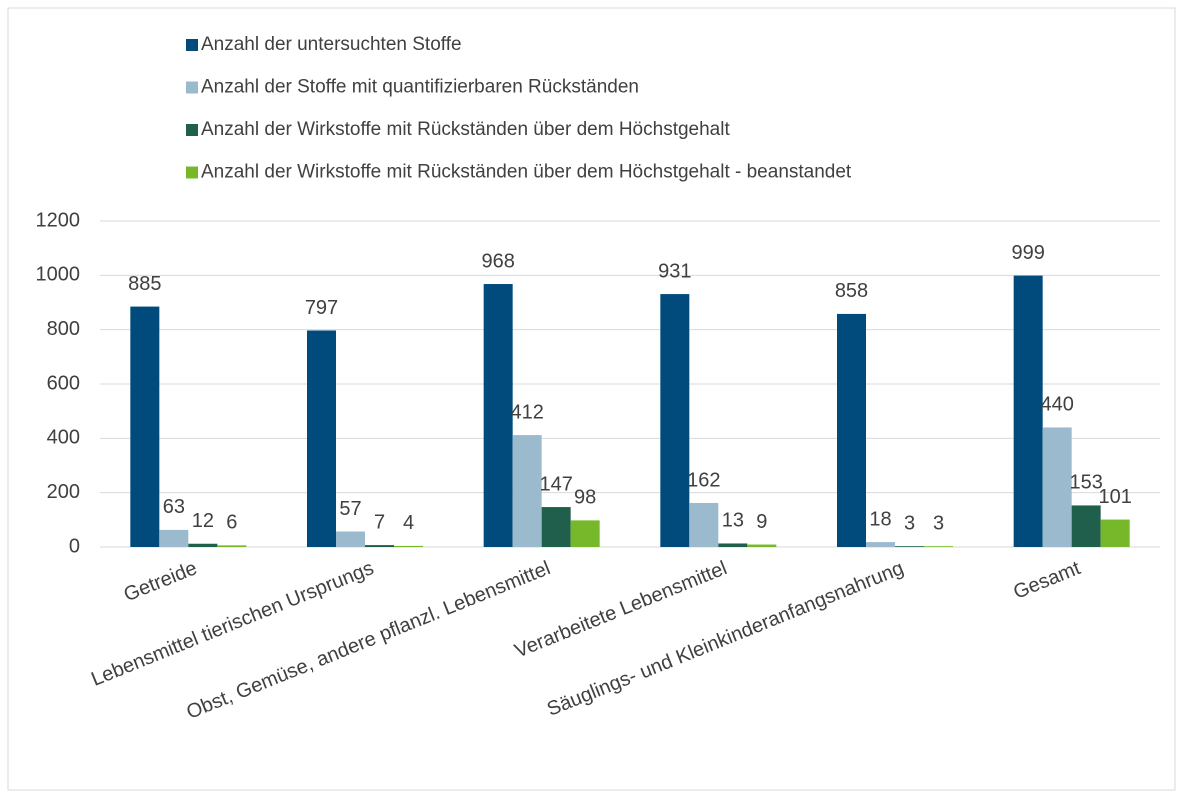  Describe the element at coordinates (63, 383) in the screenshot. I see `y-tick-label: 600` at that location.